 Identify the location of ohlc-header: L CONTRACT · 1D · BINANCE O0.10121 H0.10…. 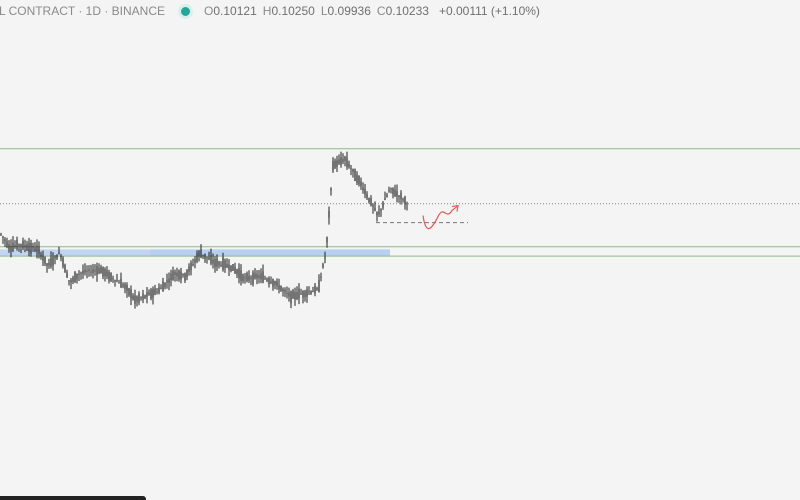
(400, 11).